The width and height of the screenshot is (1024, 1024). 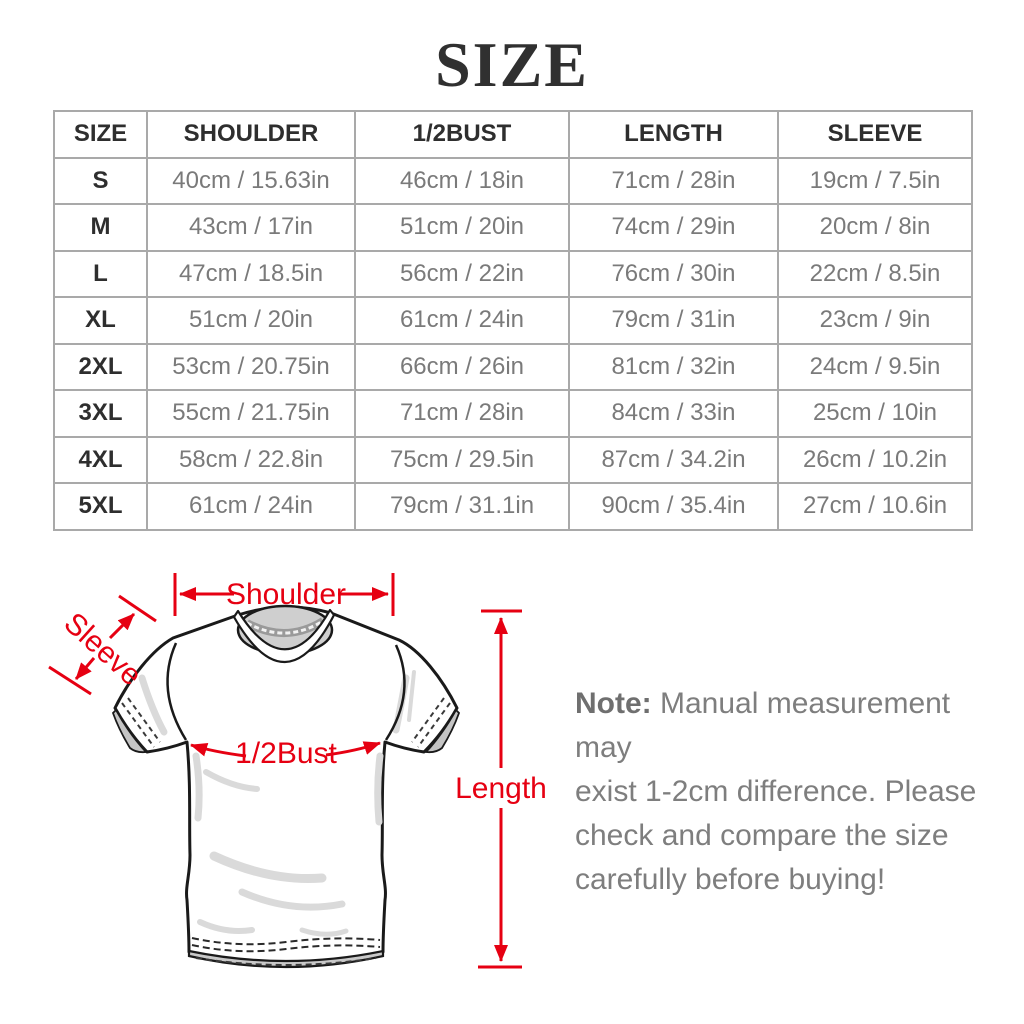 I want to click on shoulder-cell: 43cm / 17in, so click(x=251, y=227).